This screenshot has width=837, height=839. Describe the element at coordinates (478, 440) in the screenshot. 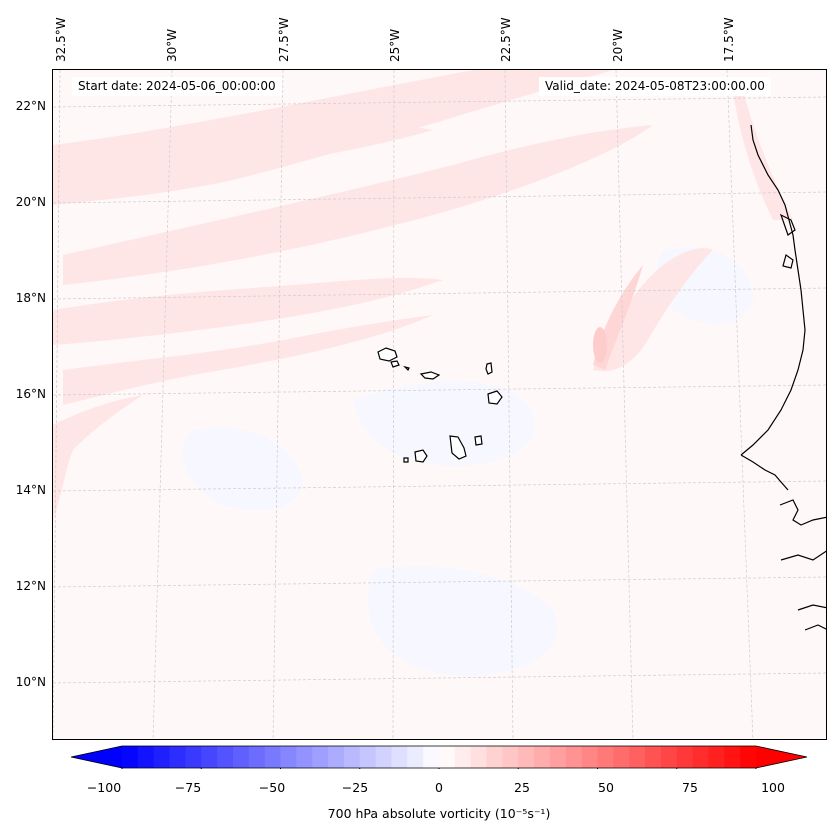

I see `island-maio` at that location.